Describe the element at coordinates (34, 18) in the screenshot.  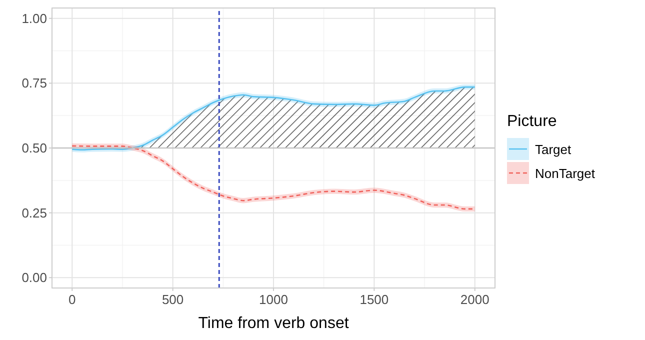
I see `y-tick-label: 1.00` at that location.